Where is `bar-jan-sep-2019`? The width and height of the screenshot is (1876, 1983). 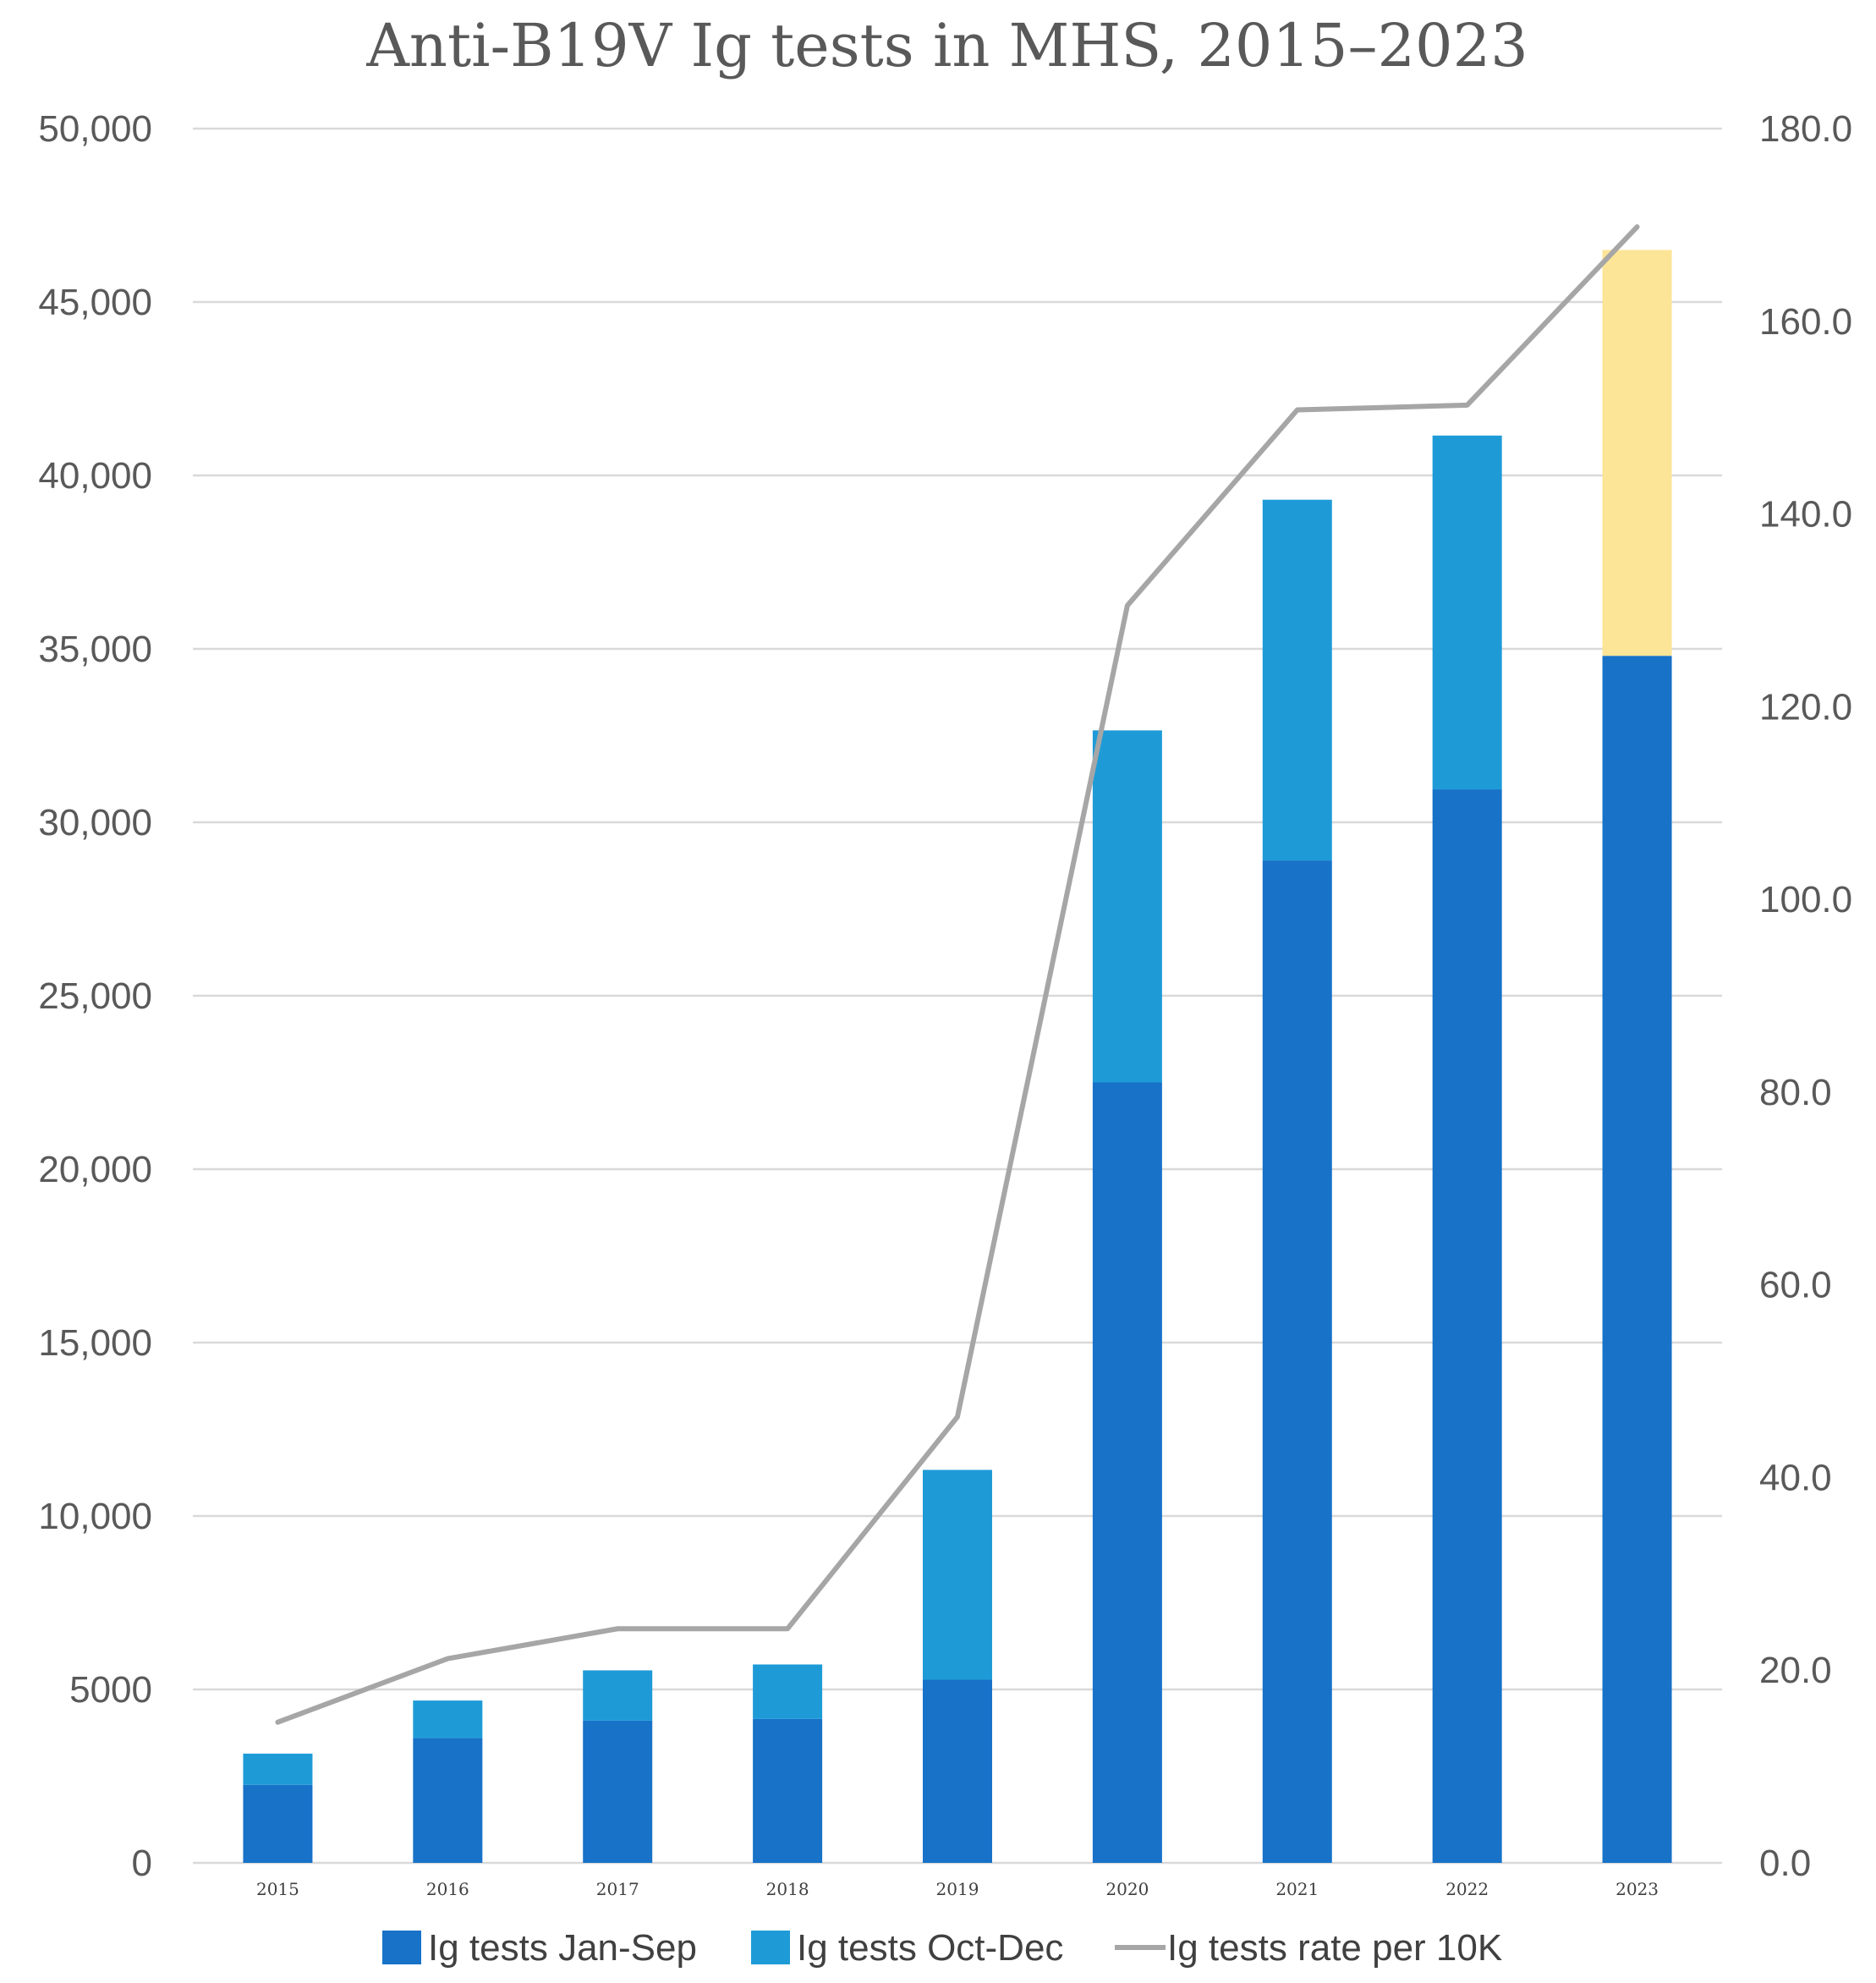
bar-jan-sep-2019 is located at coordinates (958, 1771).